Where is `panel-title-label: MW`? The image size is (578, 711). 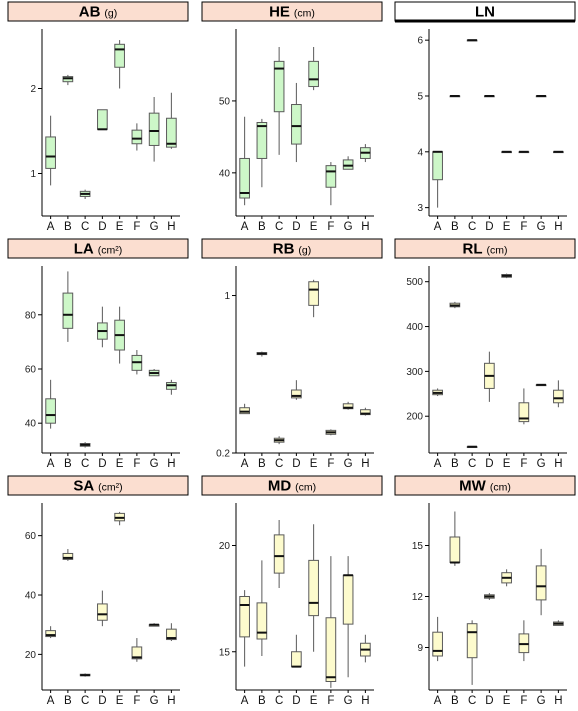 panel-title-label: MW is located at coordinates (472, 486).